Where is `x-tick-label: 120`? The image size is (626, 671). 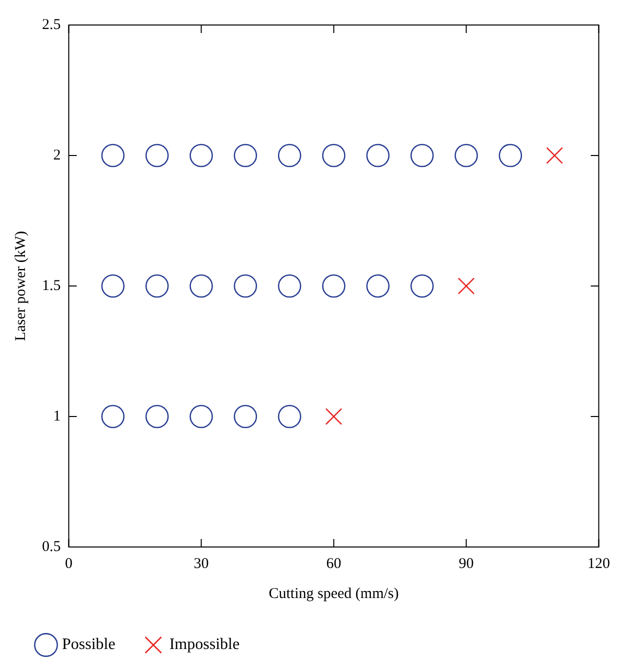
x-tick-label: 120 is located at coordinates (599, 564).